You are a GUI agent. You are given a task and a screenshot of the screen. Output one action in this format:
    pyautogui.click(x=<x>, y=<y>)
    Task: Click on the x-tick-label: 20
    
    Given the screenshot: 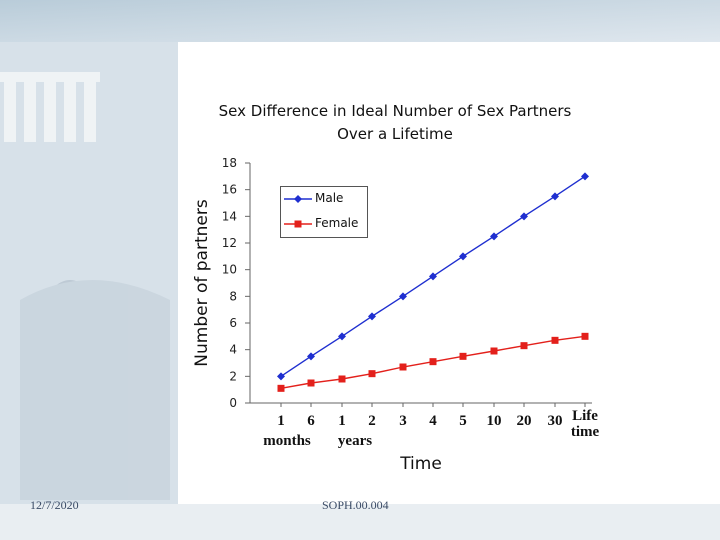 What is the action you would take?
    pyautogui.click(x=524, y=421)
    